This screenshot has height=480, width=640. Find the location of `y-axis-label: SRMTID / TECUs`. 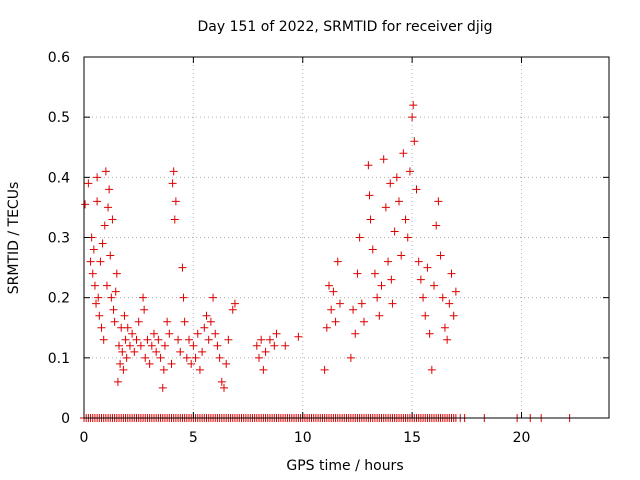

y-axis-label: SRMTID / TECUs is located at coordinates (14, 238).